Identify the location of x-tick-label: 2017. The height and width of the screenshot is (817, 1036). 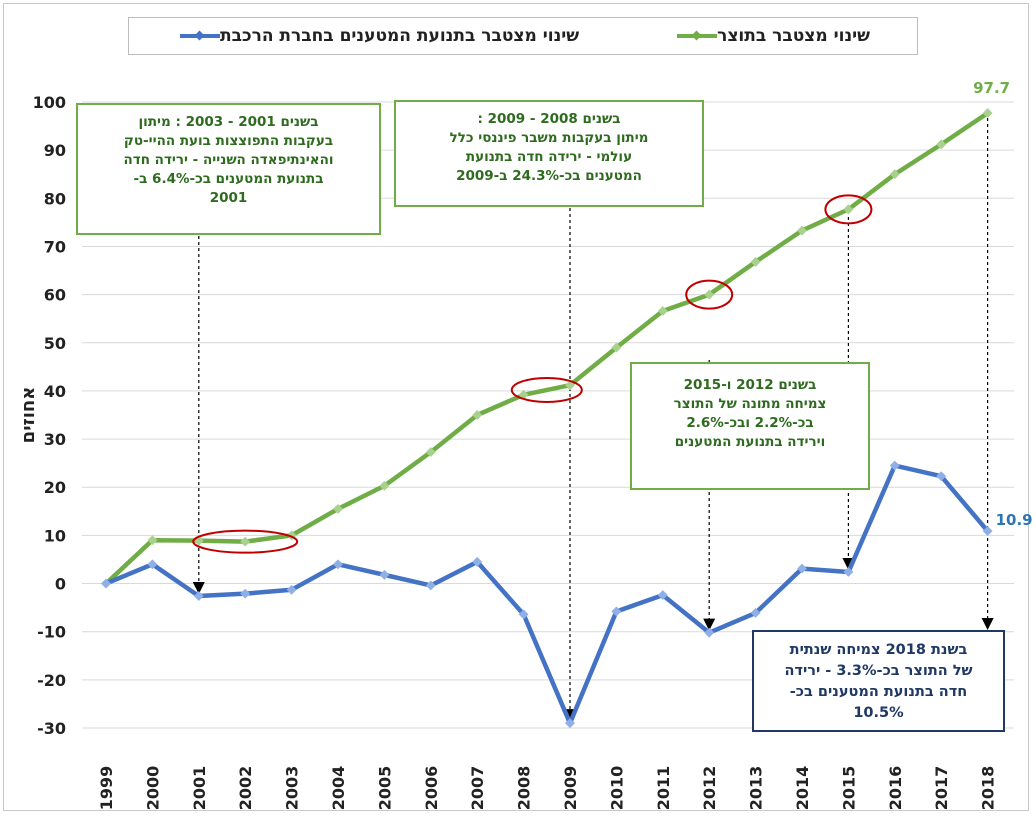
(941, 788).